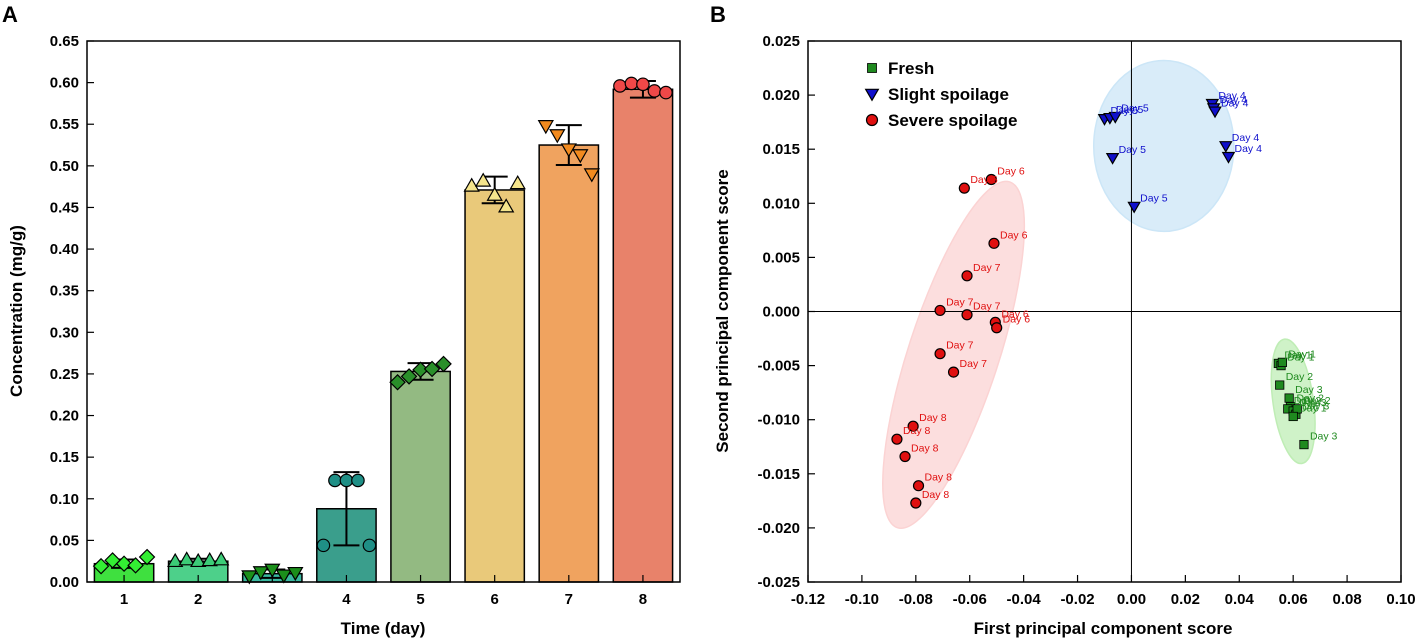 Image resolution: width=1422 pixels, height=642 pixels. Describe the element at coordinates (1240, 599) in the screenshot. I see `x-tick-label-b: 0.04` at that location.